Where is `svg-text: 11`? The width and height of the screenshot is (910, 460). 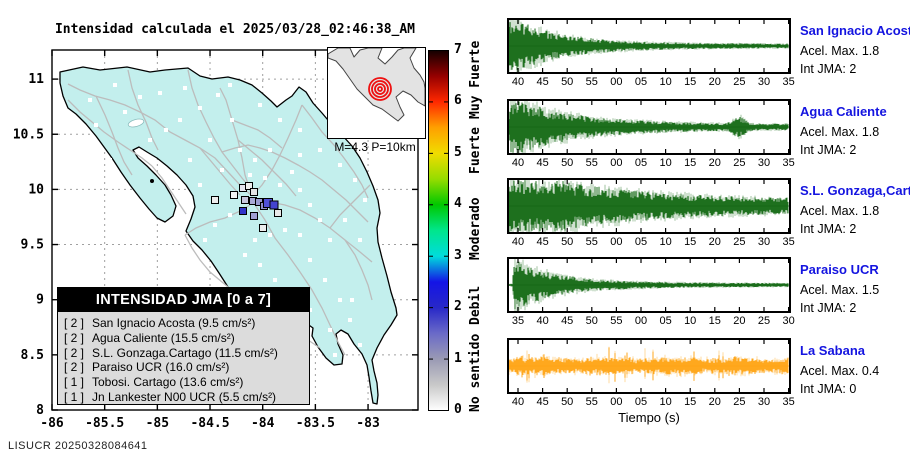 svg-text: 11 is located at coordinates (36, 79).